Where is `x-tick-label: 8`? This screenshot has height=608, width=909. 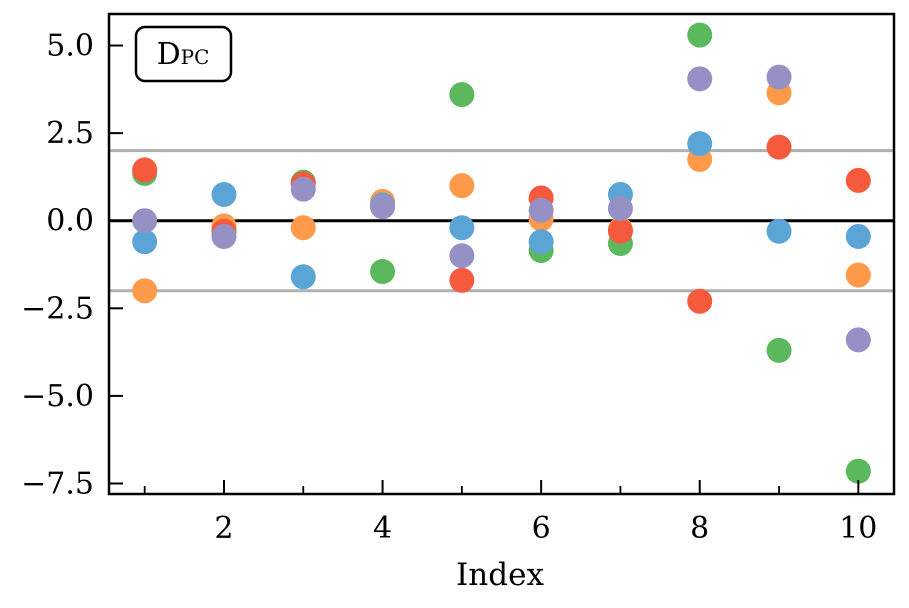
x-tick-label: 8 is located at coordinates (699, 528).